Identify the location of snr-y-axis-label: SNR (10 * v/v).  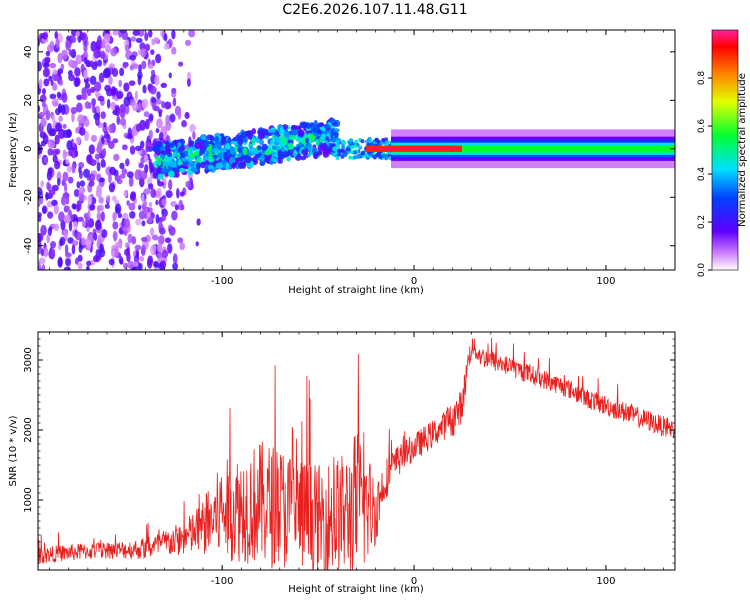
(13, 450).